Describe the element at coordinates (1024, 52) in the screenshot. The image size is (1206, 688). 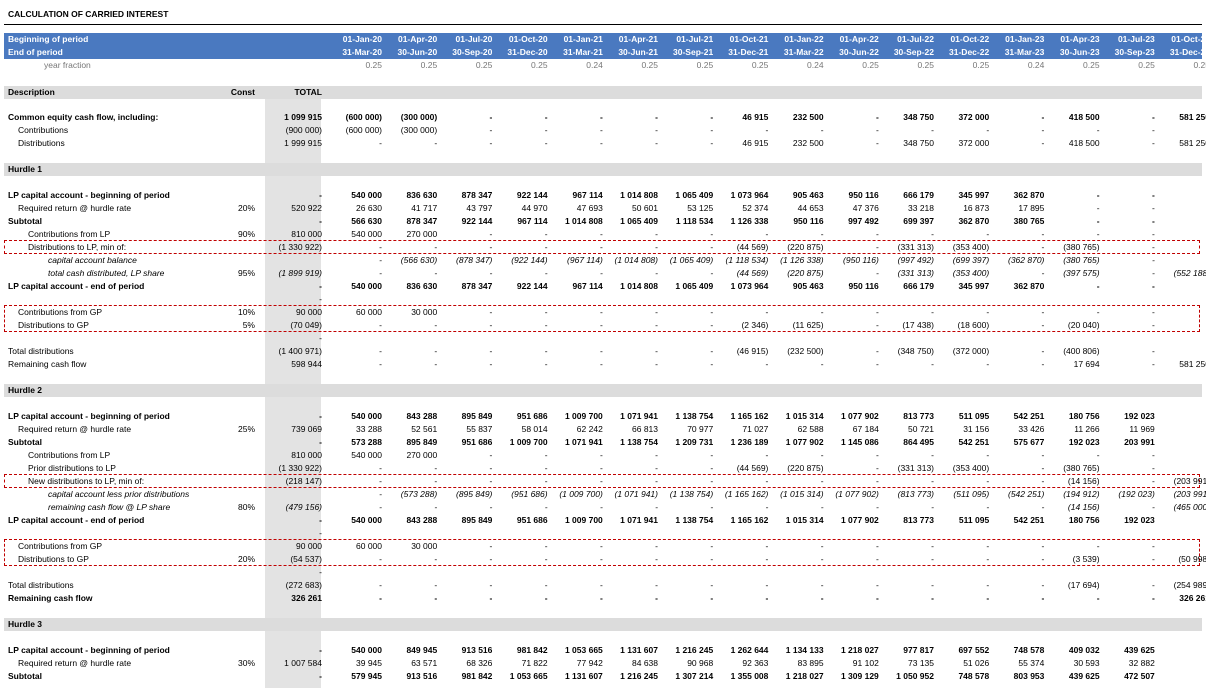
I see `header-end-cell: 31-Mar-23` at that location.